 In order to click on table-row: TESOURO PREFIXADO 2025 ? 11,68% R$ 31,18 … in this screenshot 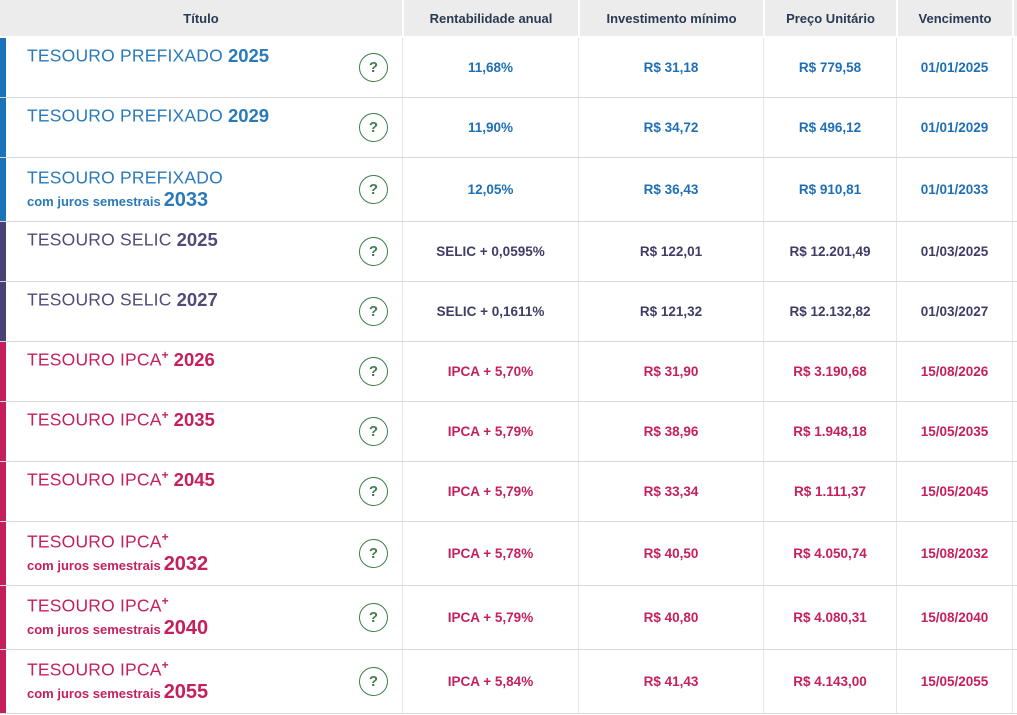, I will do `click(508, 68)`.